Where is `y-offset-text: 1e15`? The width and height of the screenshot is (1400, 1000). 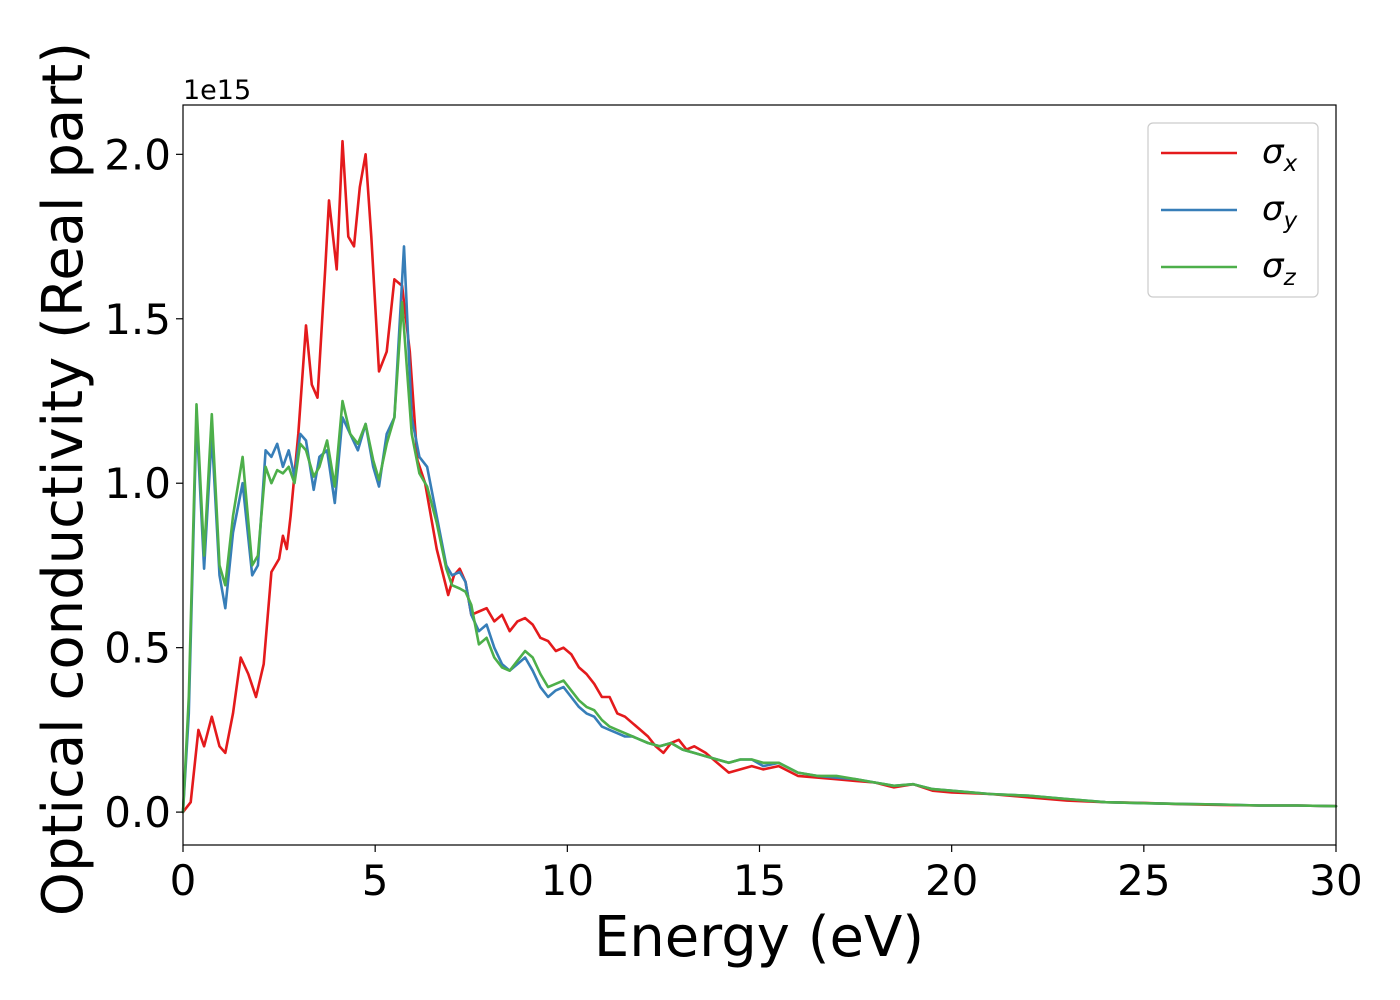
y-offset-text: 1e15 is located at coordinates (217, 90).